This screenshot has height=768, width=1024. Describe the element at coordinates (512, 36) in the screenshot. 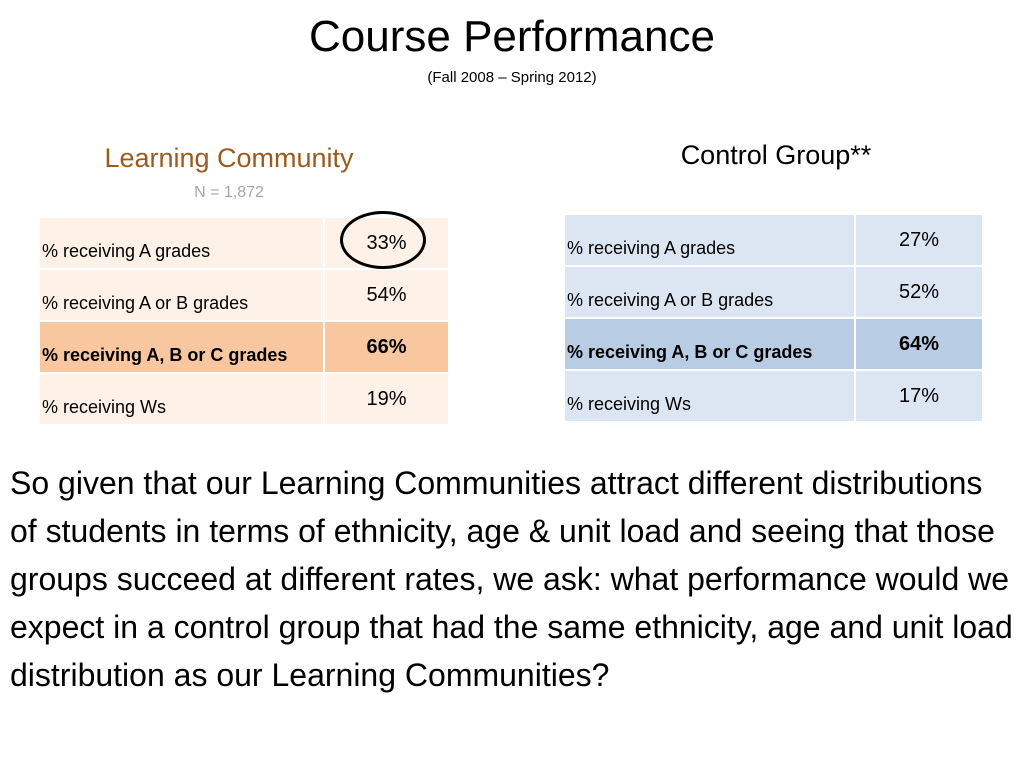

I see `page-title: Course Performance` at that location.